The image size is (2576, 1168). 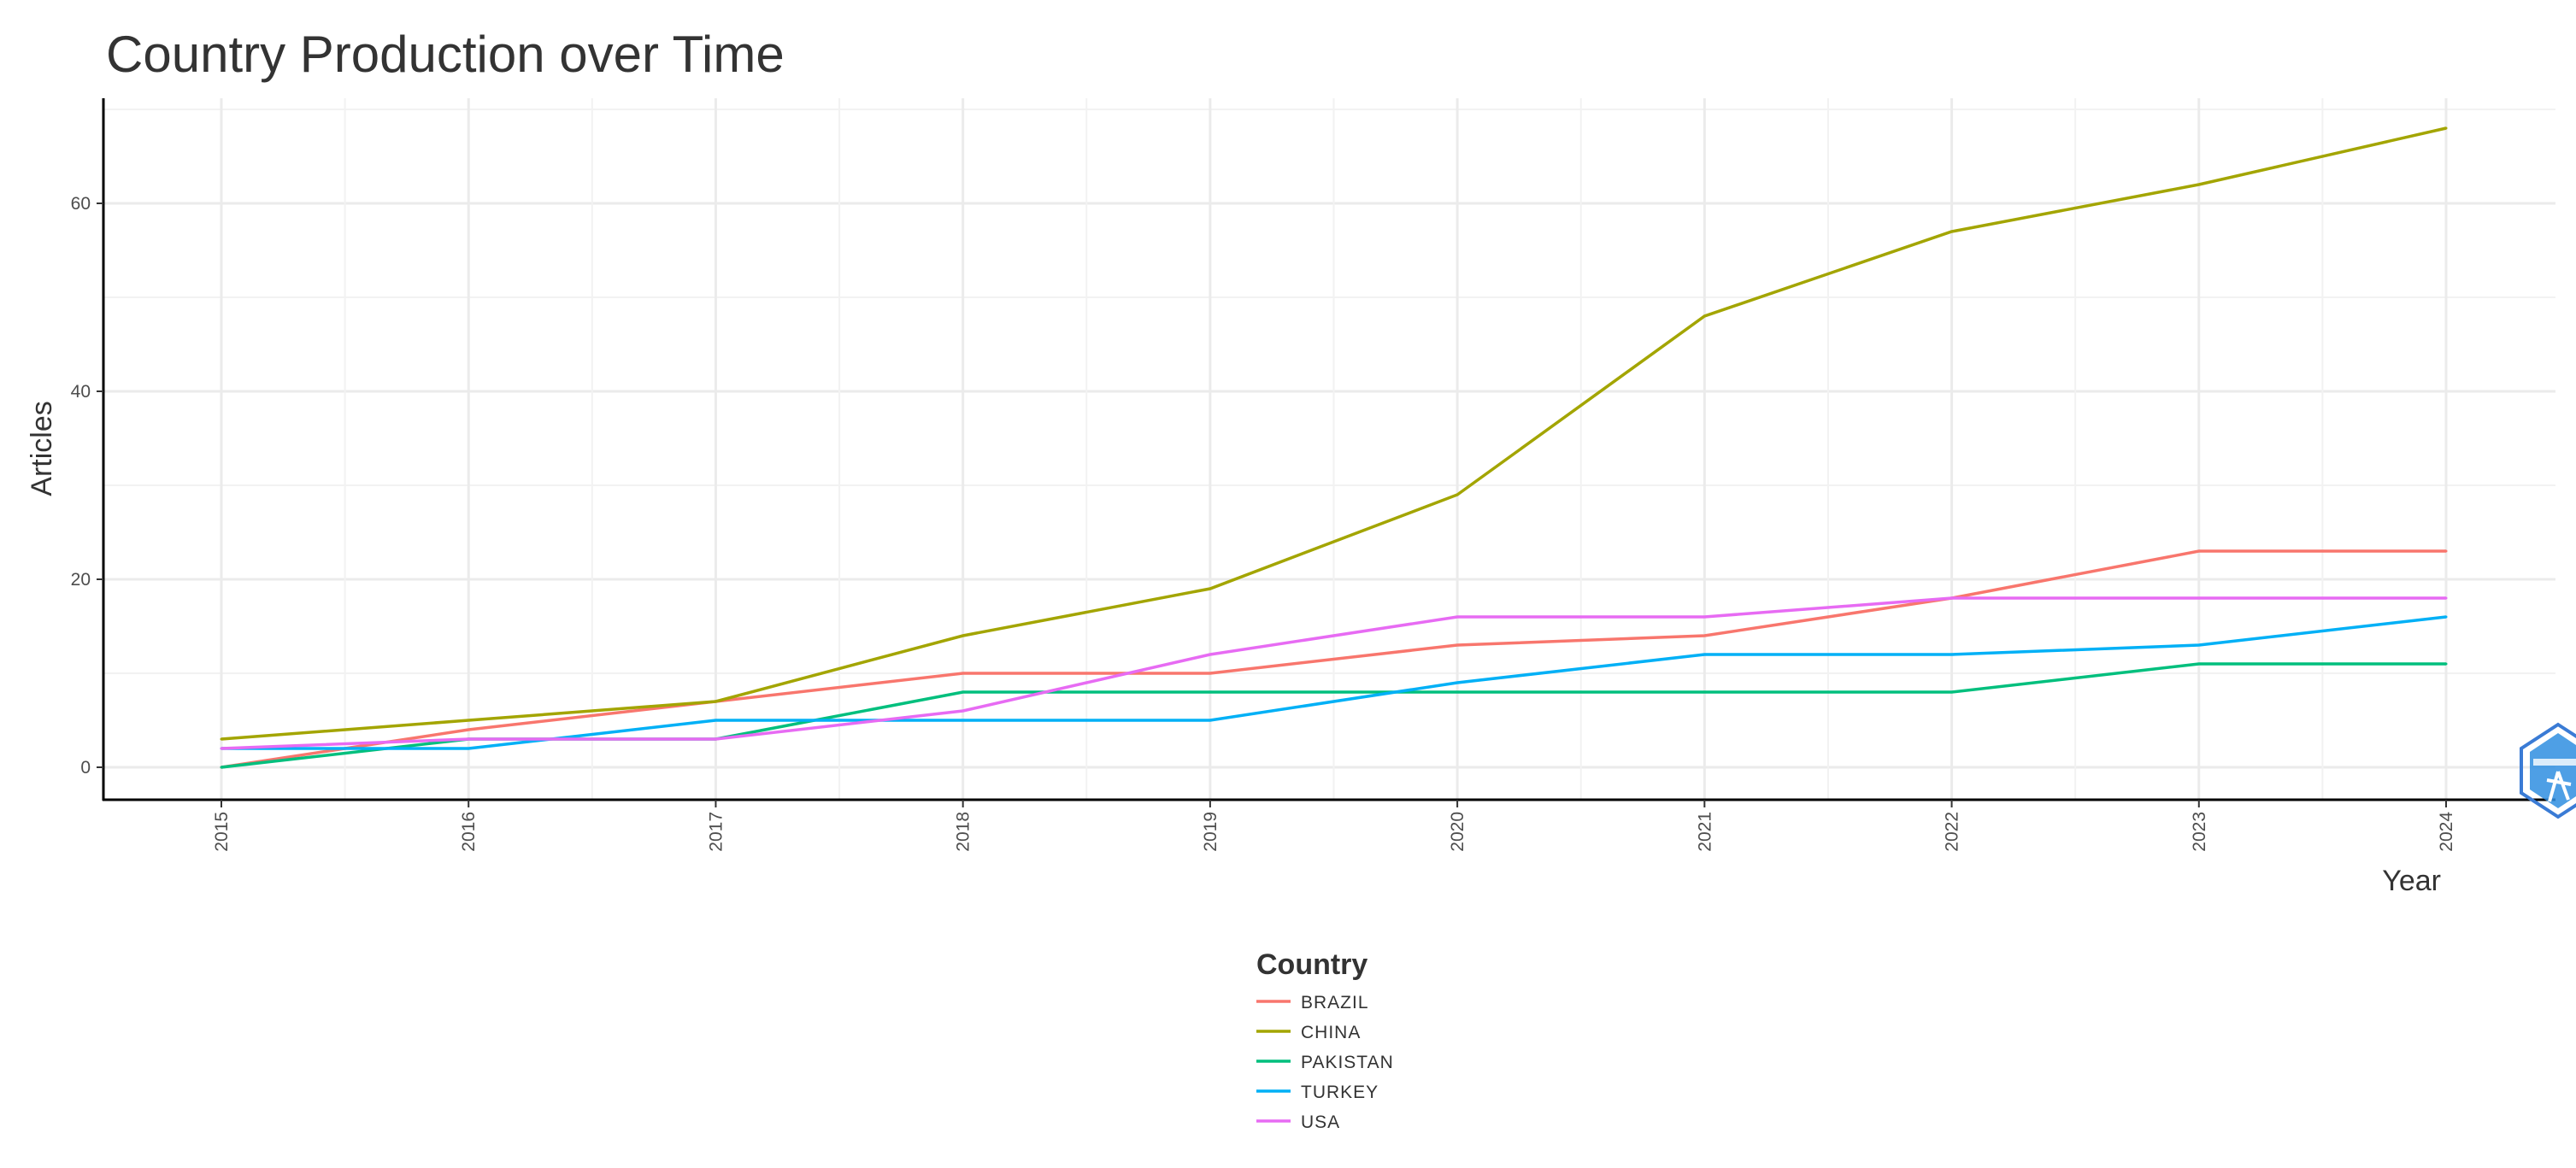 I want to click on legend-label: USA, so click(x=1320, y=1122).